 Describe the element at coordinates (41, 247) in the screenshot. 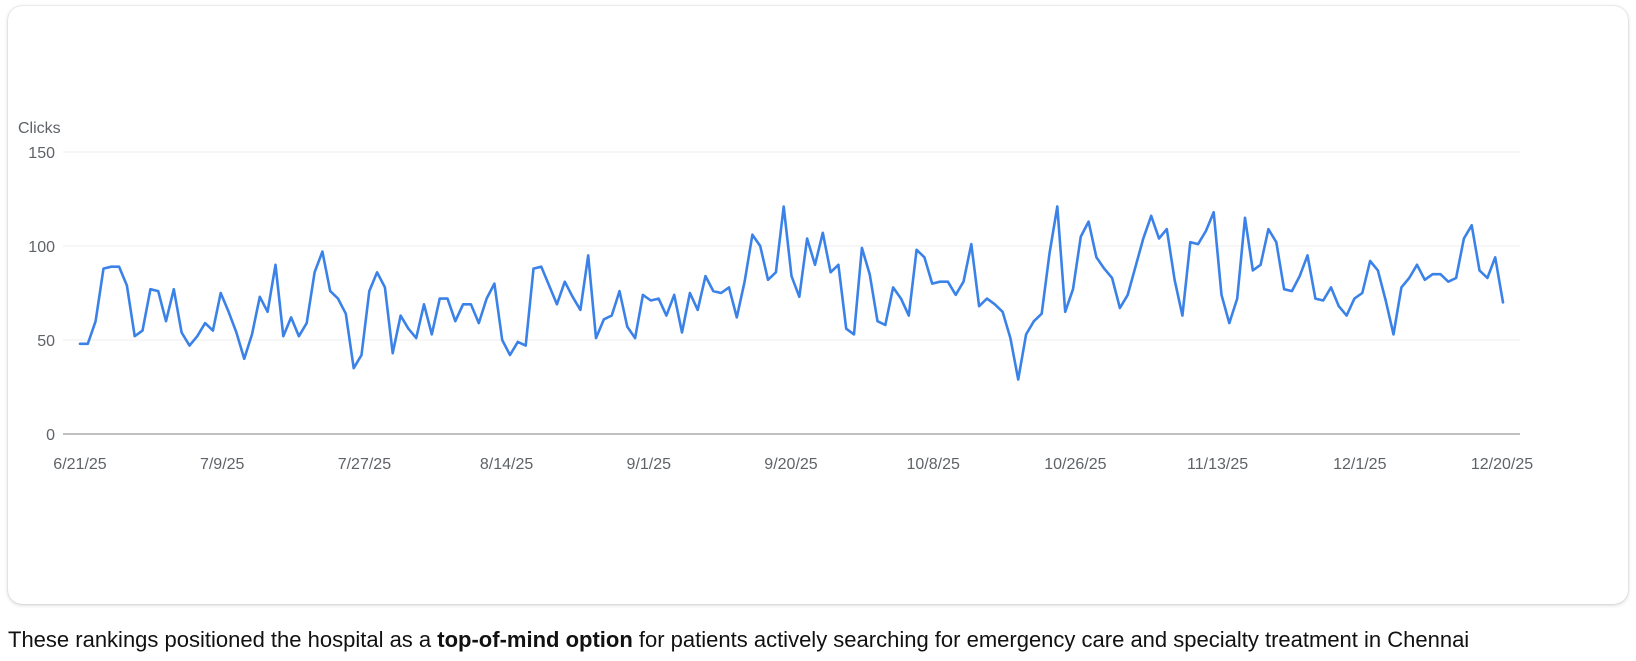

I see `y-tick-label-100: 100` at that location.